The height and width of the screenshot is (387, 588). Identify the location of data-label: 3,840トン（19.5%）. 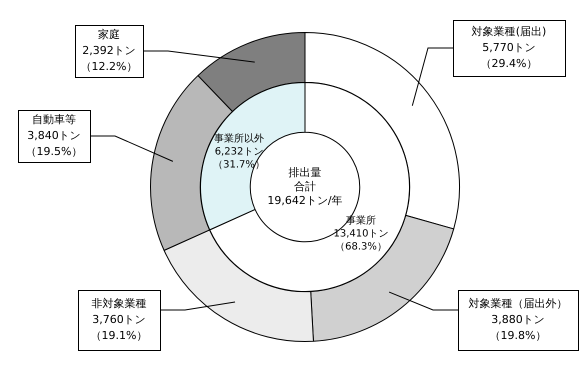
(54, 143).